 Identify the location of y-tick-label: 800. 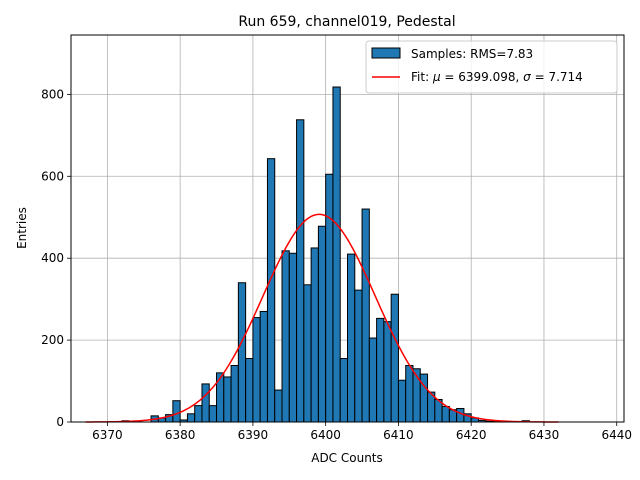
(52, 94).